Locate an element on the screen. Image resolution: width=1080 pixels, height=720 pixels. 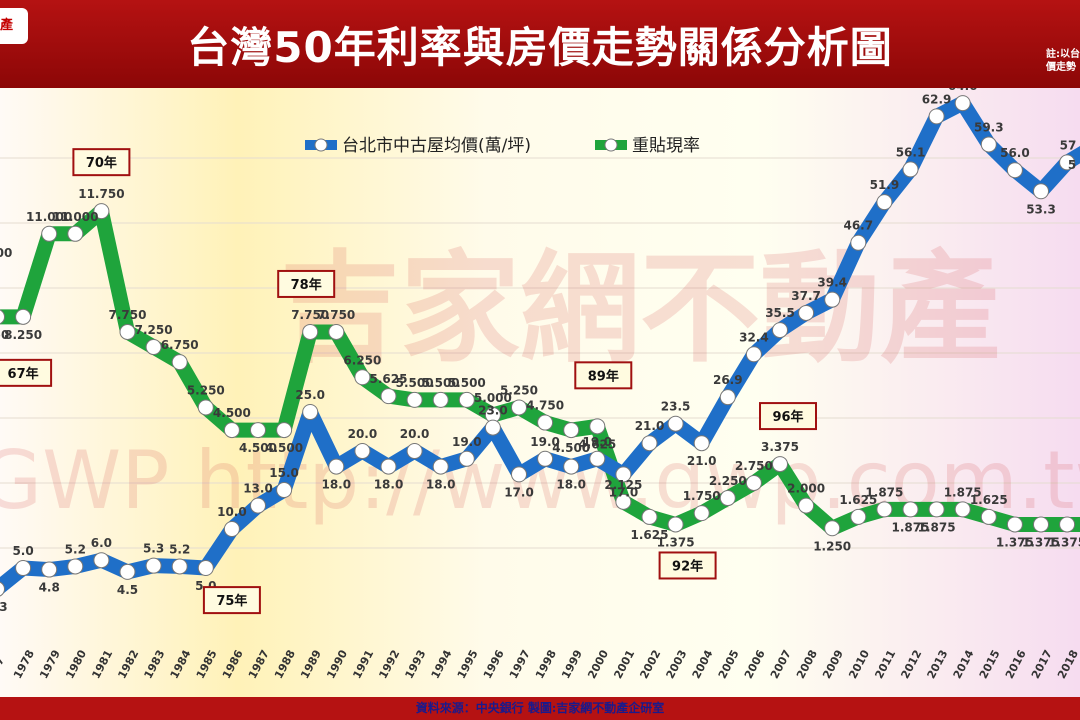
point-rate-1980 is located at coordinates (75, 233).